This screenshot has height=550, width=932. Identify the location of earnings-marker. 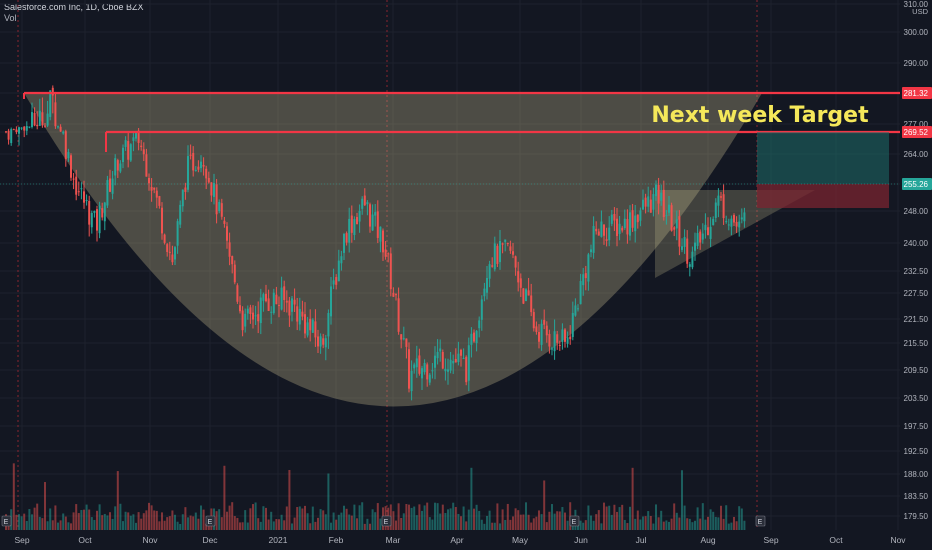
(210, 521).